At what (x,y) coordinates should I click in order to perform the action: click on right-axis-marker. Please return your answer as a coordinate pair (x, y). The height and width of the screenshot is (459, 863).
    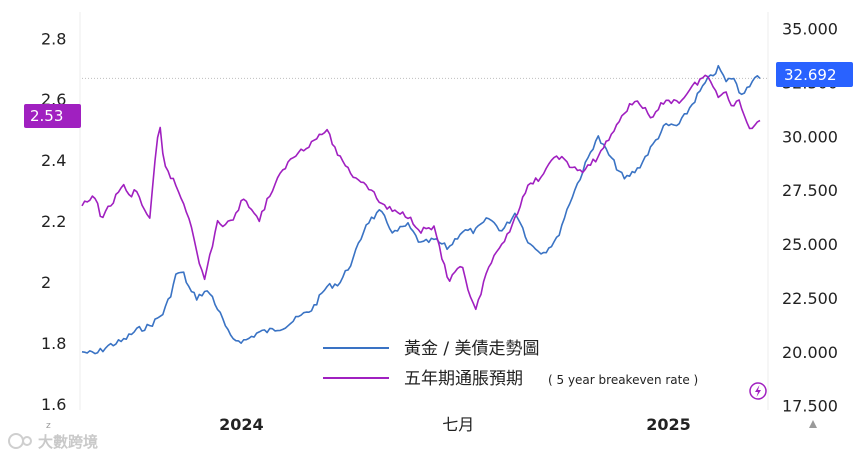
    Looking at the image, I should click on (813, 424).